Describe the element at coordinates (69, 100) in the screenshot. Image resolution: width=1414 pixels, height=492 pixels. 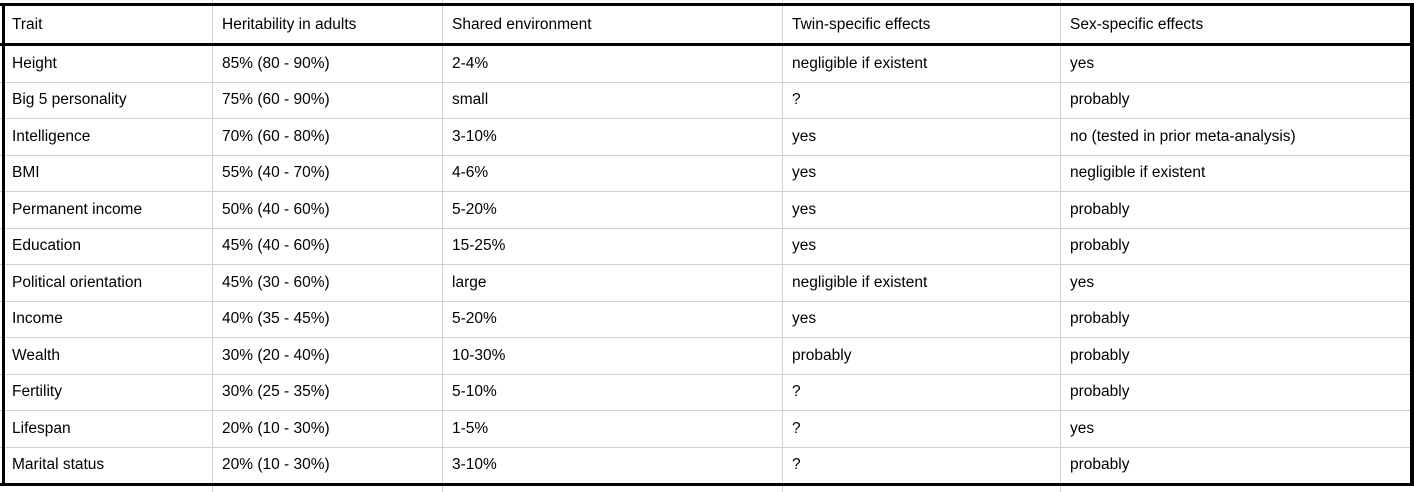
I see `cell-trait: Big 5 personality` at that location.